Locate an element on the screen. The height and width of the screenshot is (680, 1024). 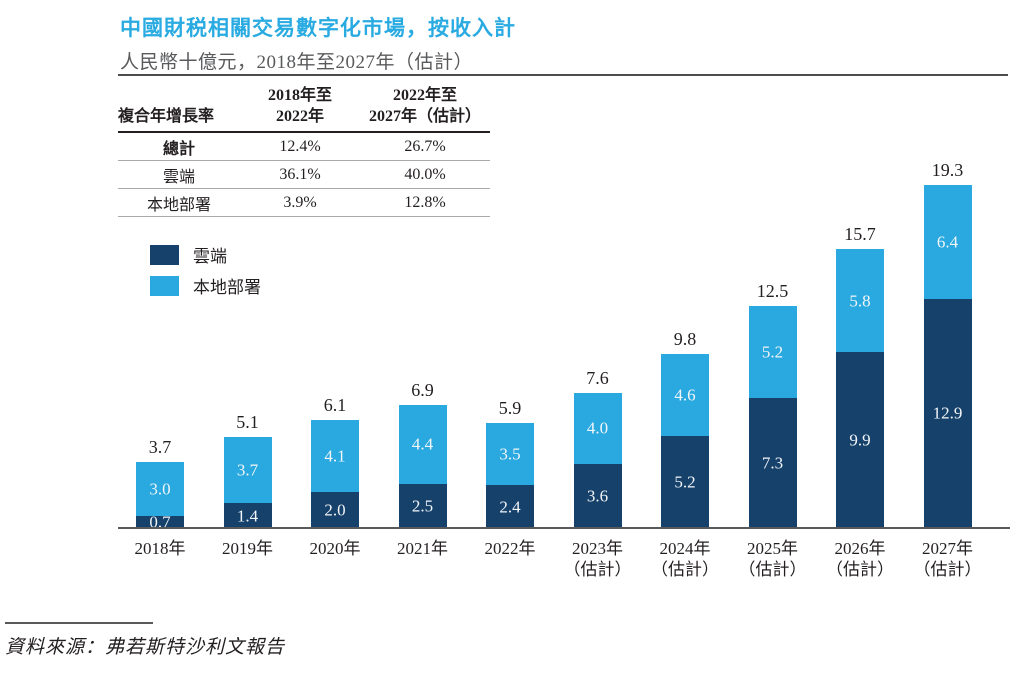
header-divider is located at coordinates (563, 75).